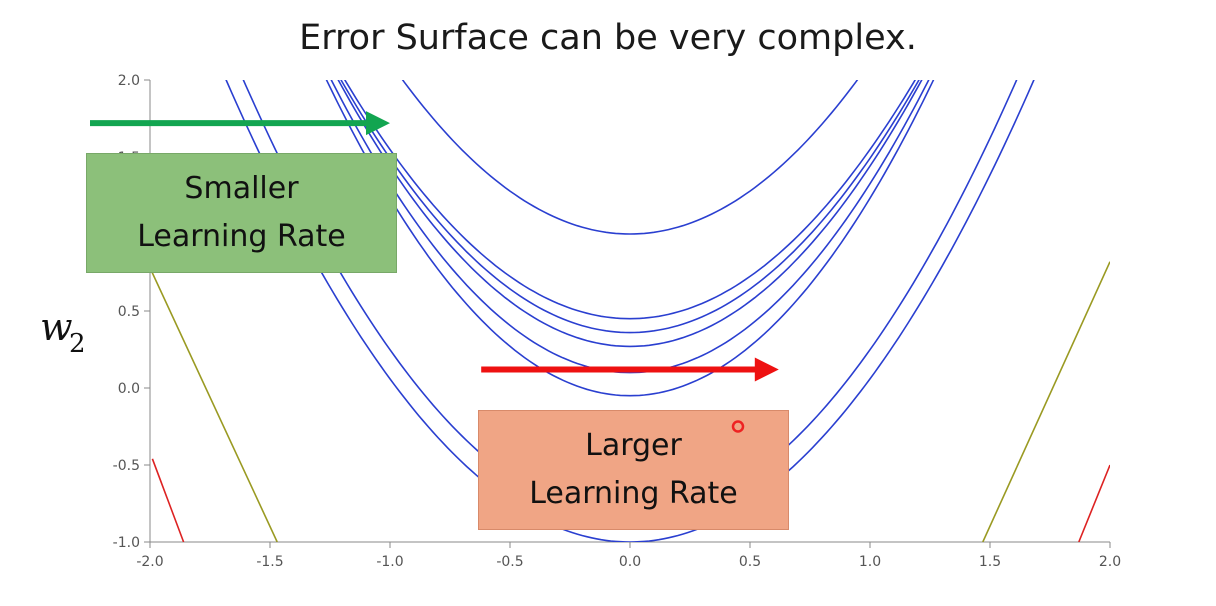 The width and height of the screenshot is (1216, 606). What do you see at coordinates (630, 369) in the screenshot?
I see `larger-arrow` at bounding box center [630, 369].